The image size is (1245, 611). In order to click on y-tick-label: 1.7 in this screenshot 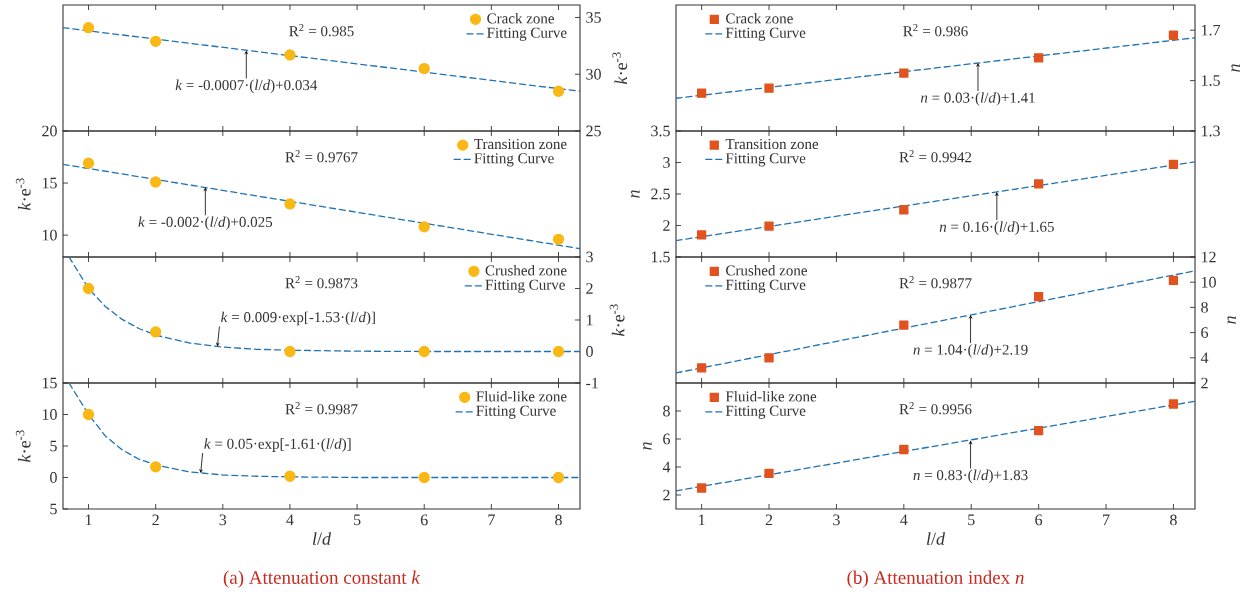, I will do `click(1211, 30)`.